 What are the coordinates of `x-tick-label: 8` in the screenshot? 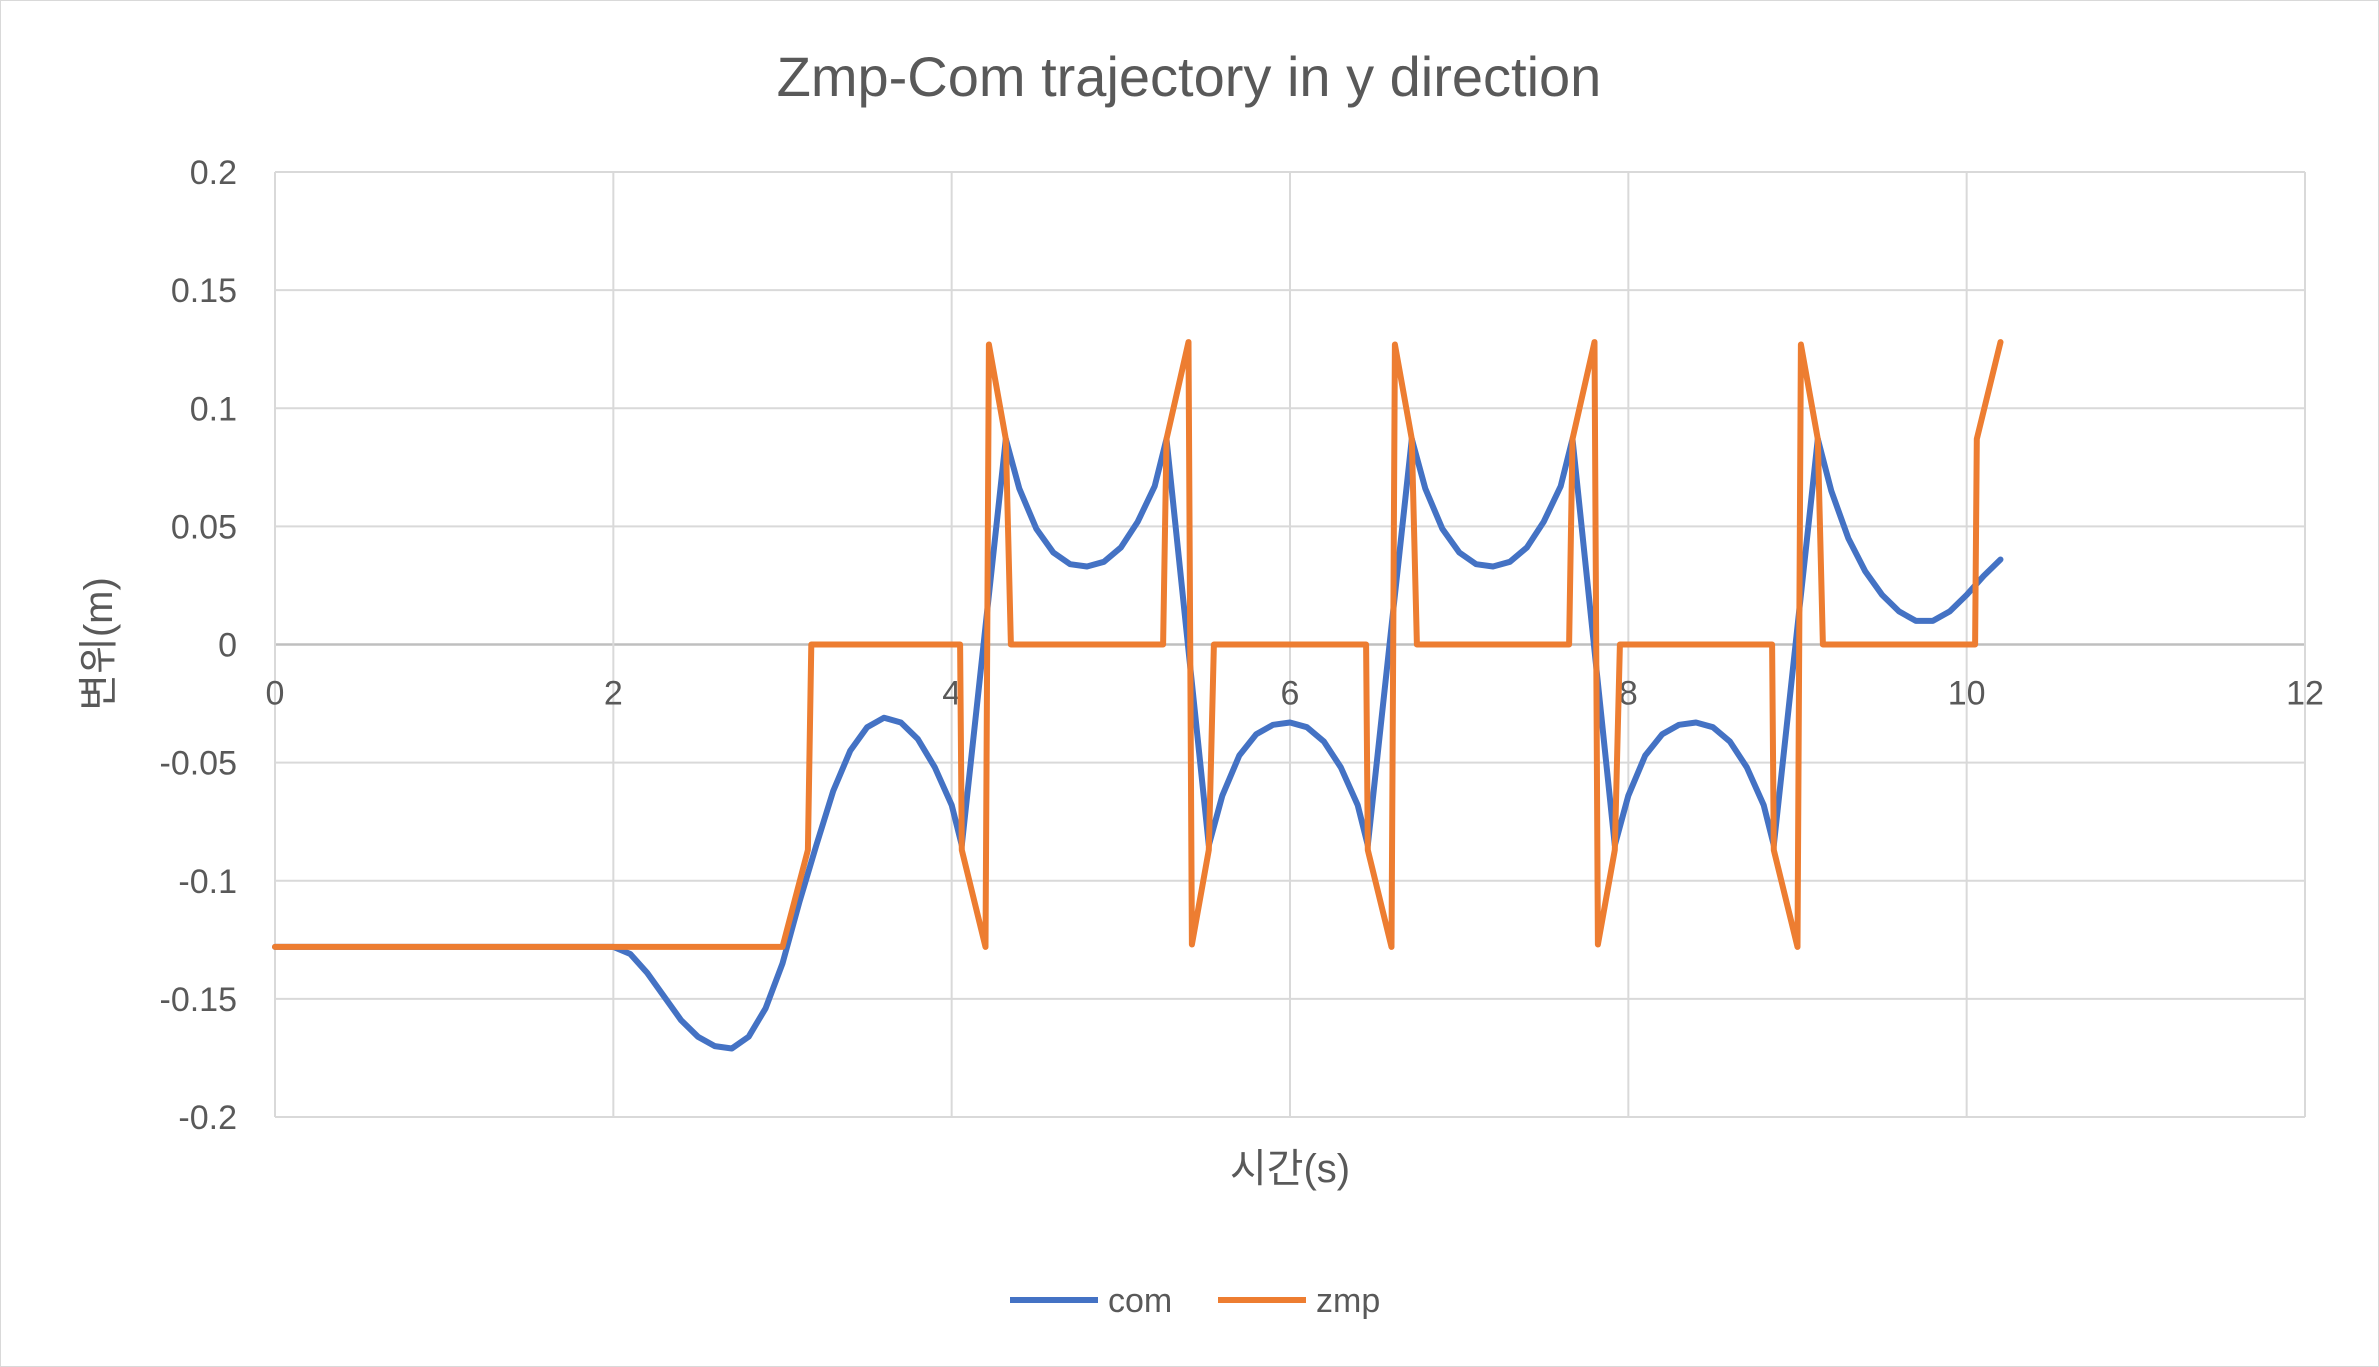 It's located at (1628, 694).